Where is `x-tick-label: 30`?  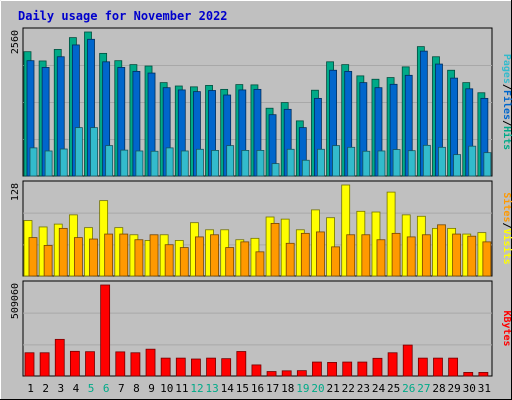
x-tick-label: 30 is located at coordinates (469, 388).